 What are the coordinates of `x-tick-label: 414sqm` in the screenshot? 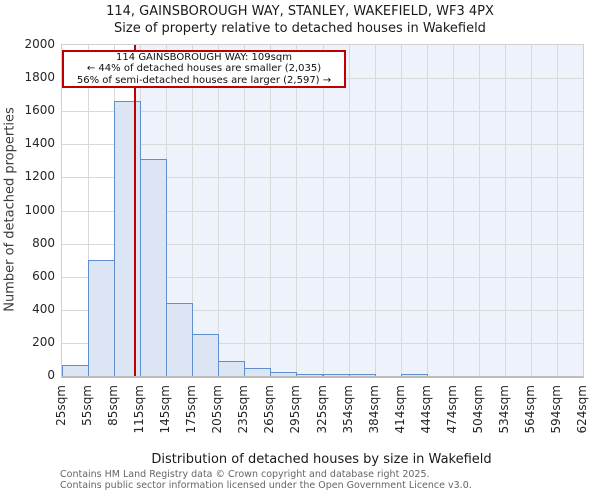 It's located at (399, 409).